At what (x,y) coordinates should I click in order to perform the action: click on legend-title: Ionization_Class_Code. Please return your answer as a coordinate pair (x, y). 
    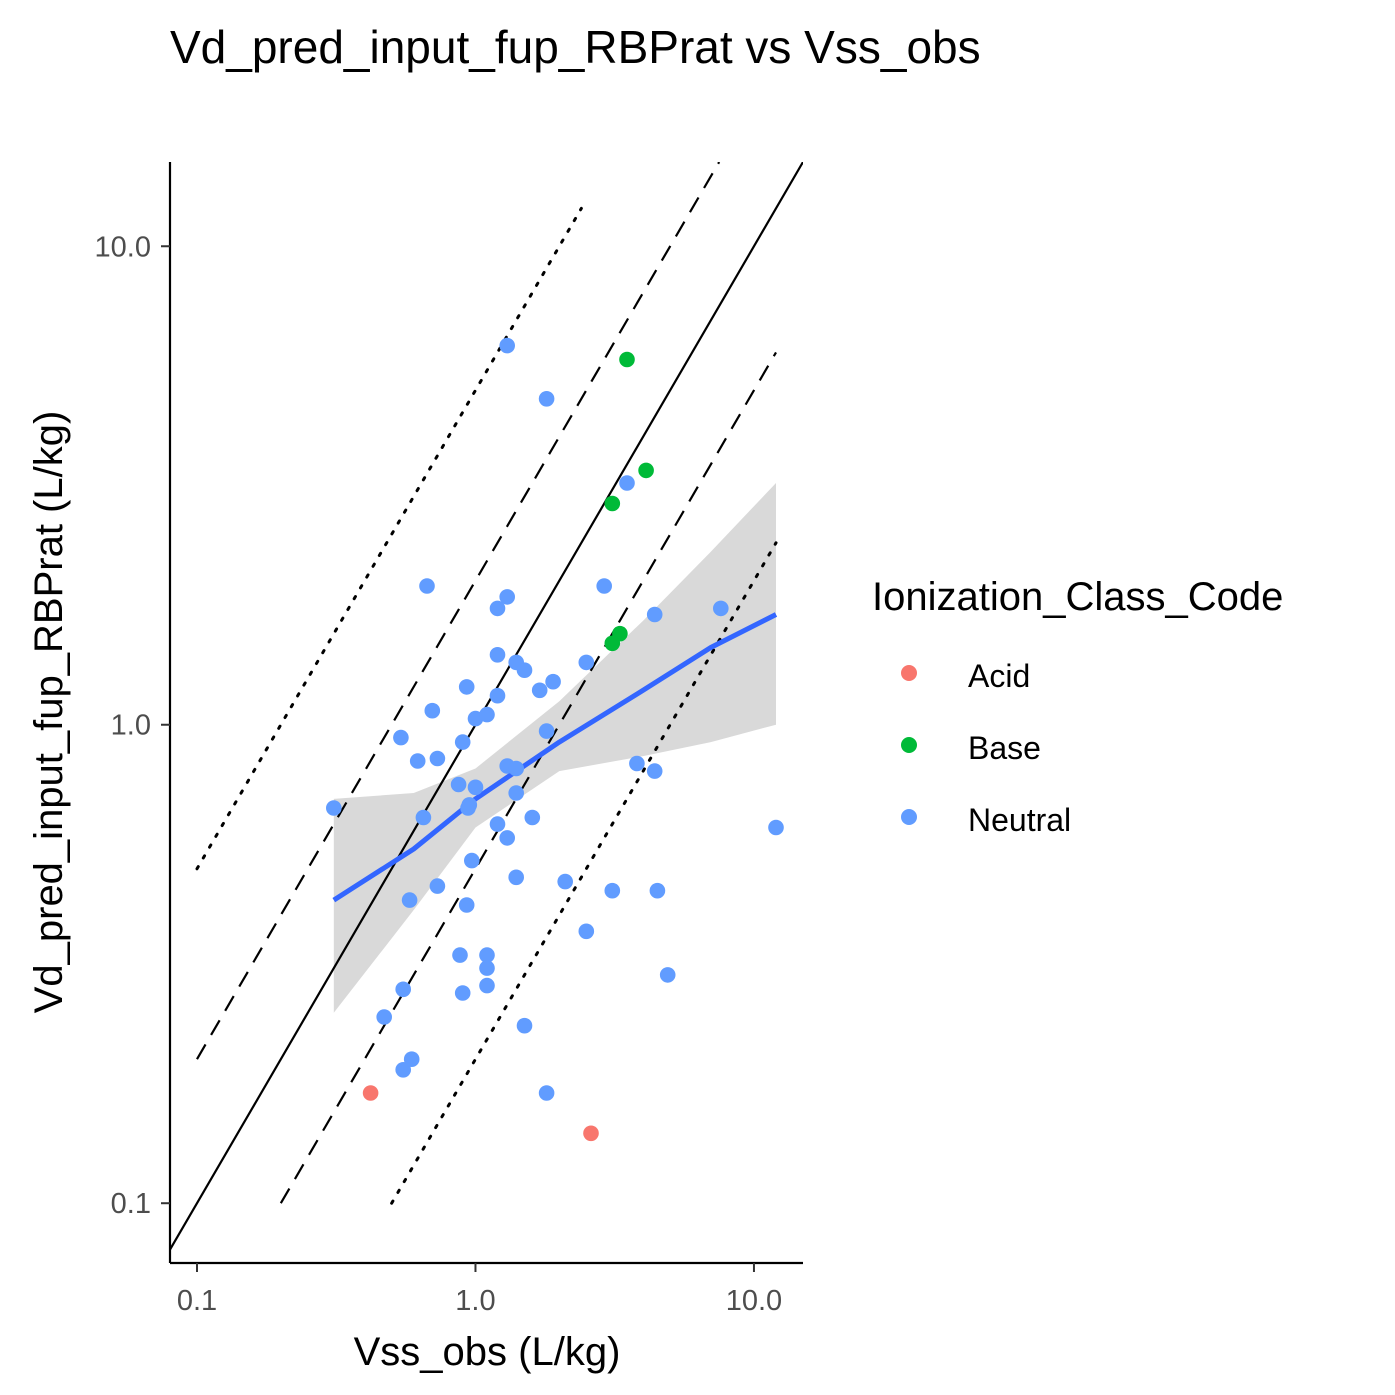
    Looking at the image, I should click on (1077, 597).